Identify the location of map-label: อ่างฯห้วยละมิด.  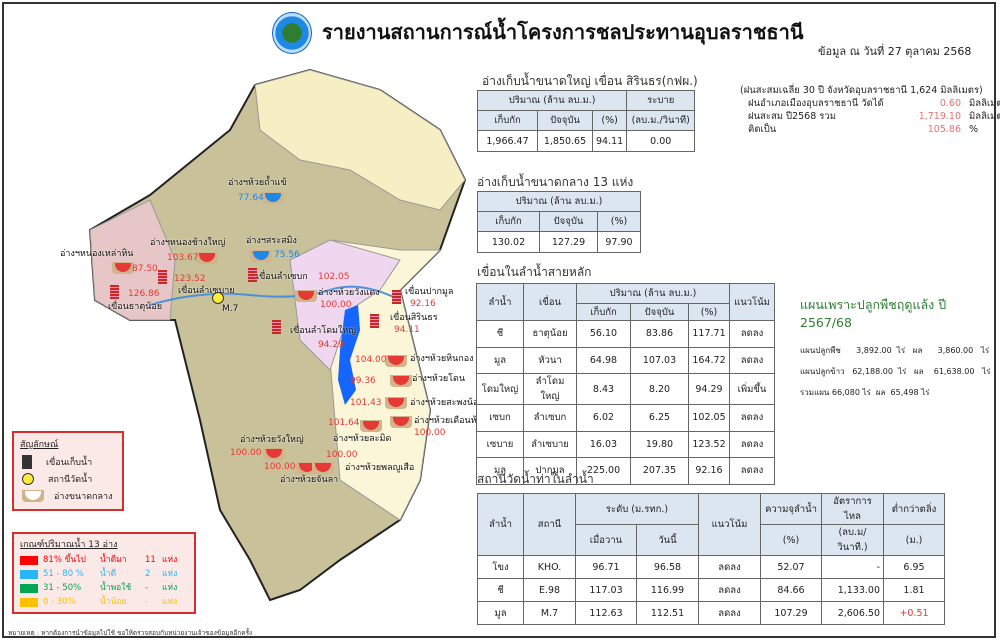
(362, 439).